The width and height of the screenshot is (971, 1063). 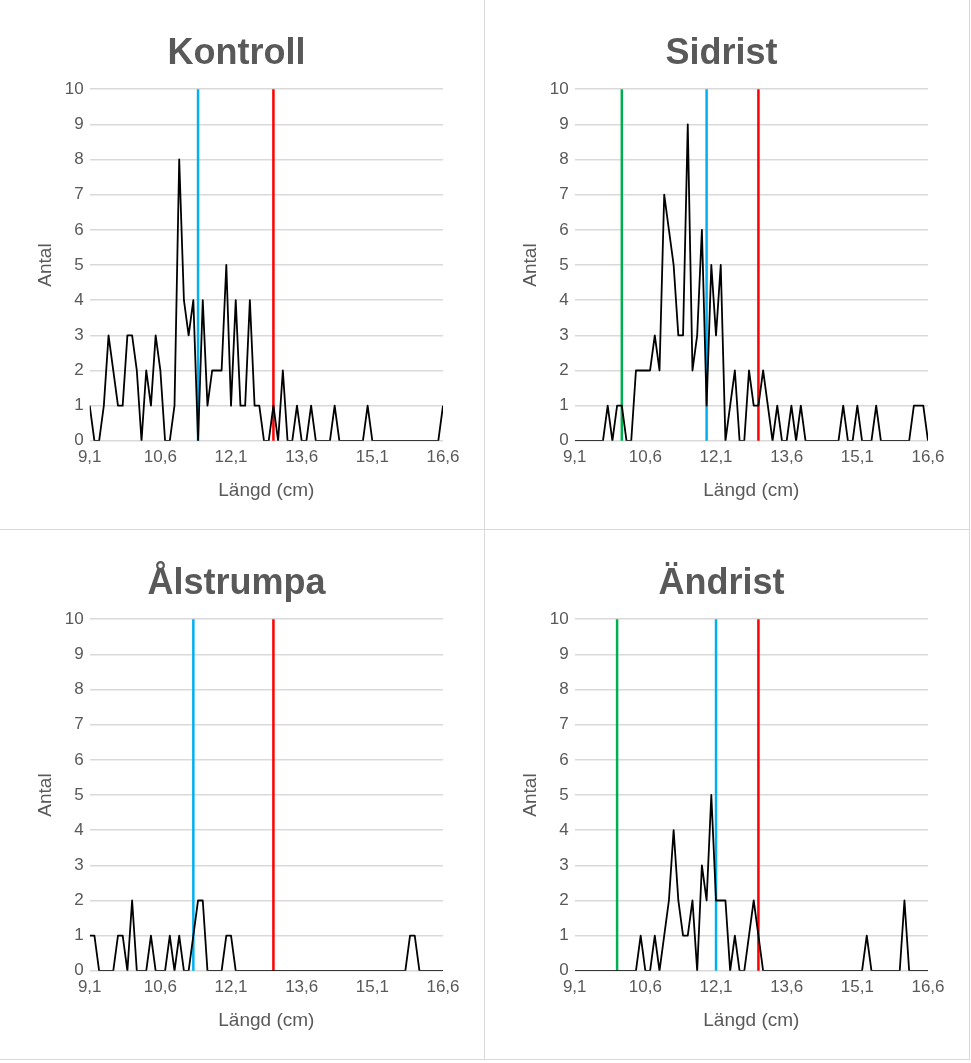 What do you see at coordinates (236, 51) in the screenshot?
I see `chart-title: Kontroll` at bounding box center [236, 51].